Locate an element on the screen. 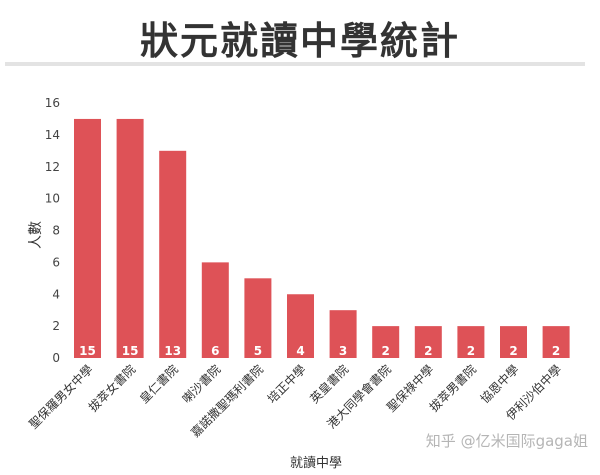 This screenshot has width=600, height=475. title-divider is located at coordinates (295, 64).